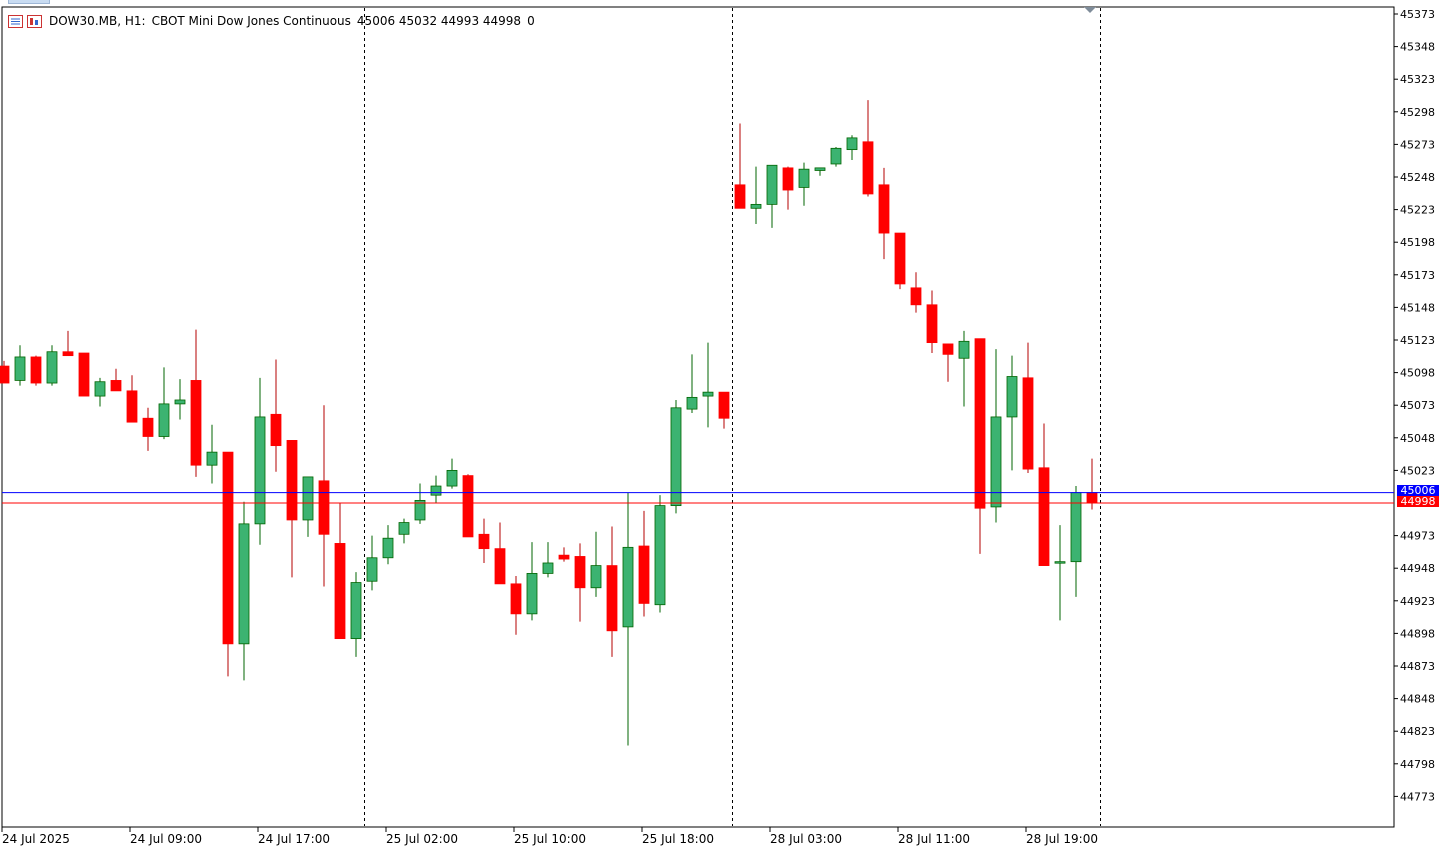 Image resolution: width=1455 pixels, height=848 pixels. I want to click on window-tab, so click(29, 2).